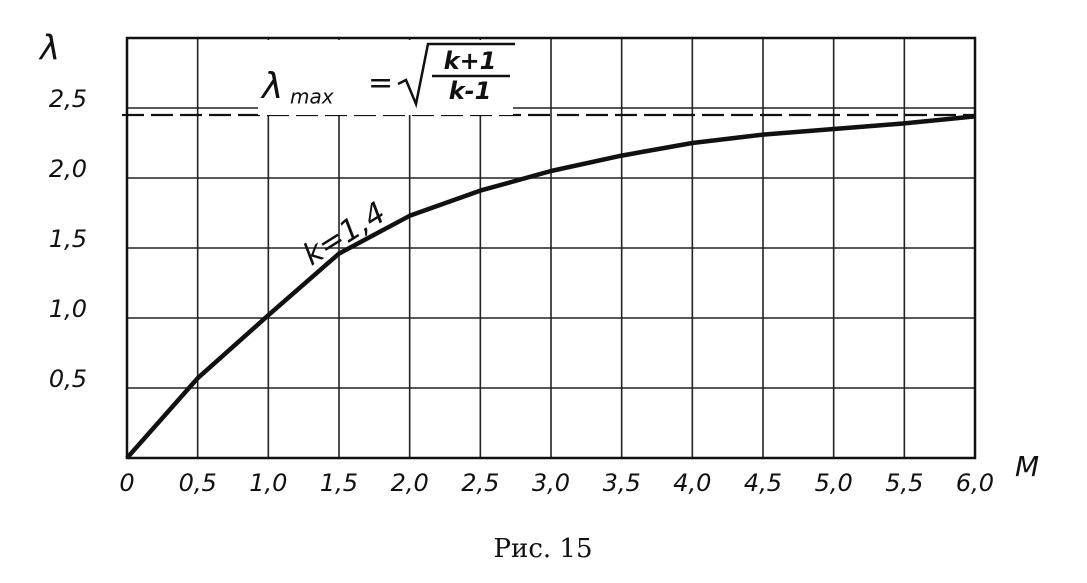  I want to click on x-tick-label: 2,5, so click(480, 483).